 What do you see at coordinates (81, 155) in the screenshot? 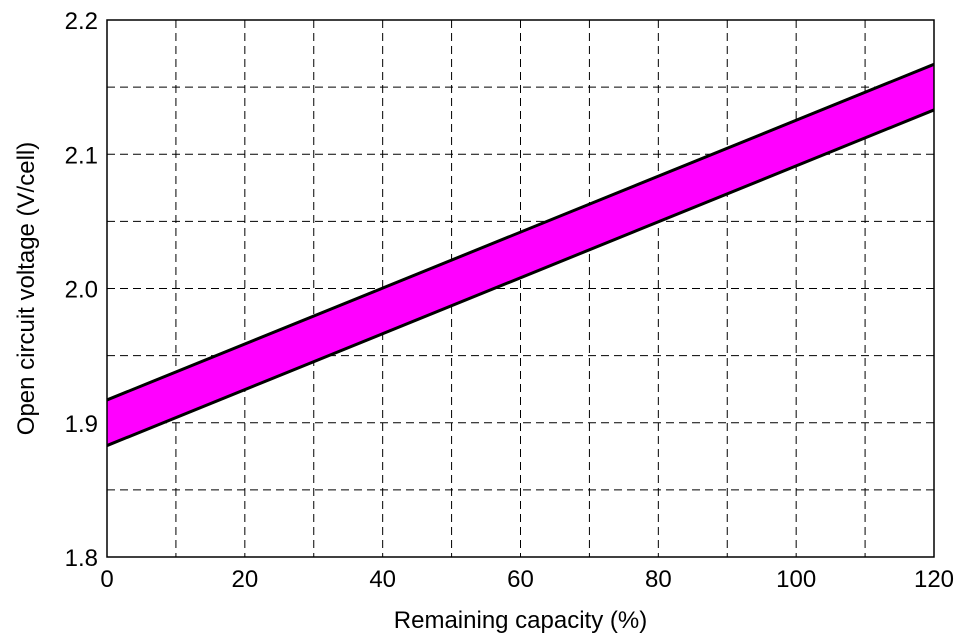
I see `y-tick-label: 2.1` at bounding box center [81, 155].